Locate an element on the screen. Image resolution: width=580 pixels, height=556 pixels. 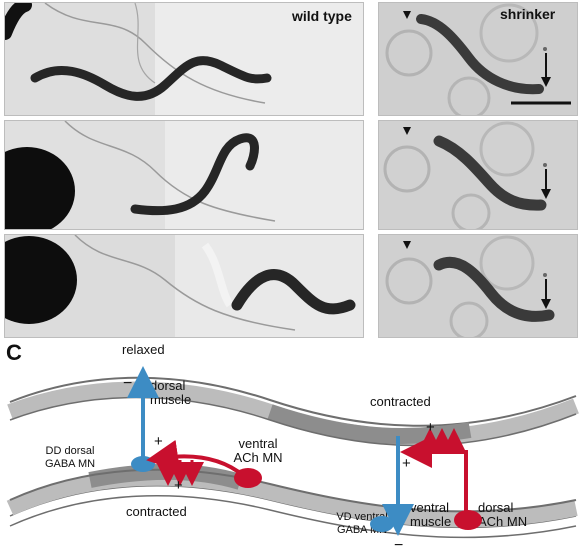
panel-c-letter: C is located at coordinates (14, 352).